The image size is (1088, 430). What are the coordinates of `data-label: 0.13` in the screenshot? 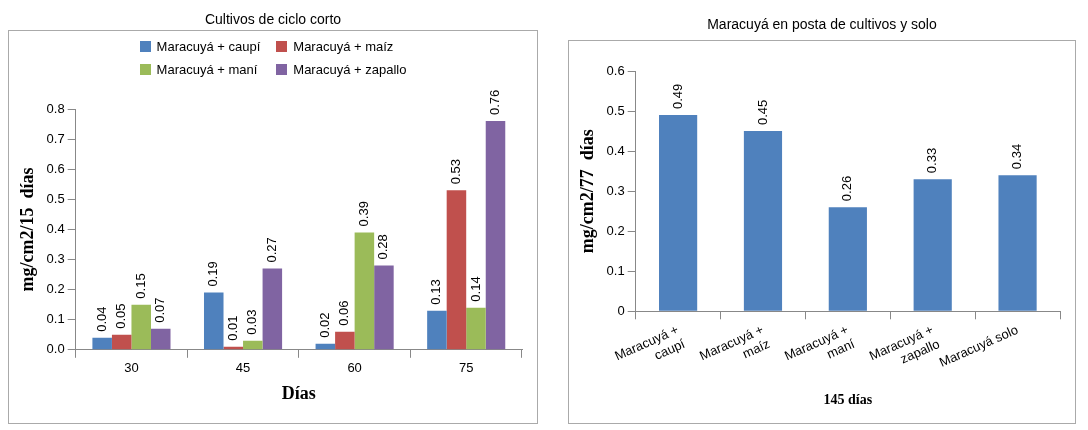 It's located at (436, 292).